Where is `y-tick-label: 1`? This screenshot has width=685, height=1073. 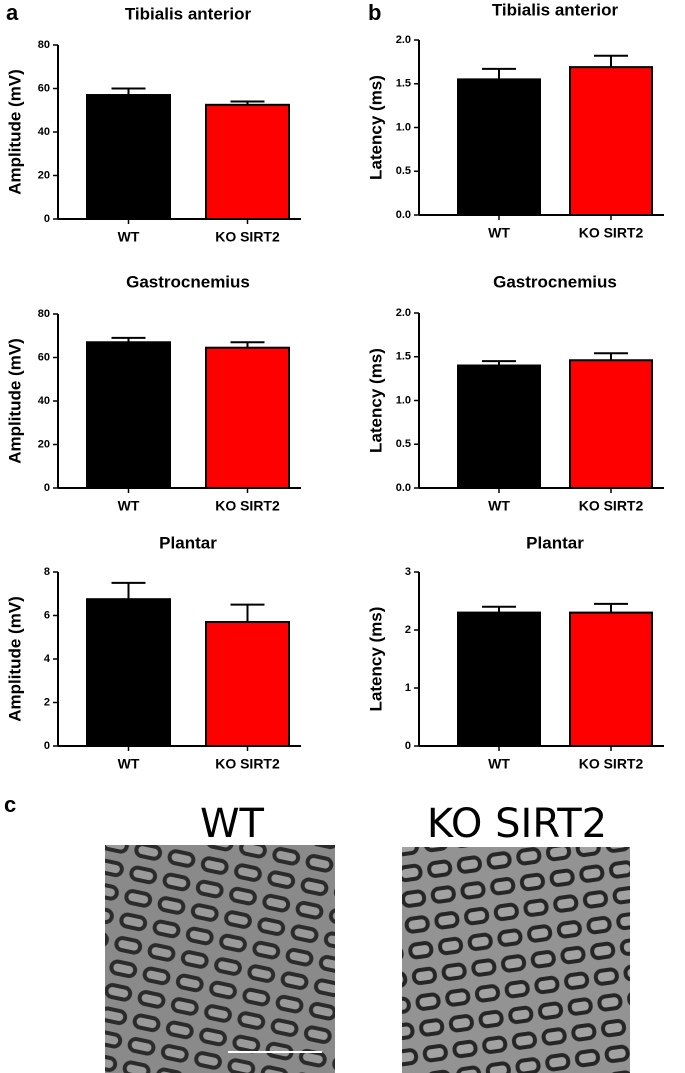 y-tick-label: 1 is located at coordinates (408, 688).